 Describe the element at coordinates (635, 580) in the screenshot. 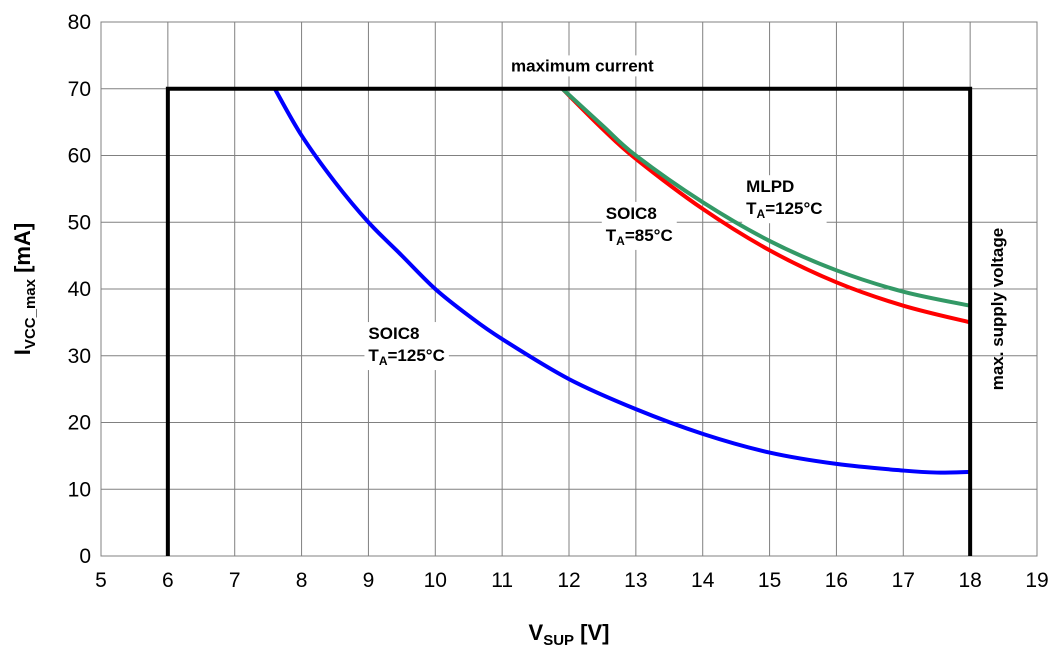

I see `x-tick-label: 13` at that location.